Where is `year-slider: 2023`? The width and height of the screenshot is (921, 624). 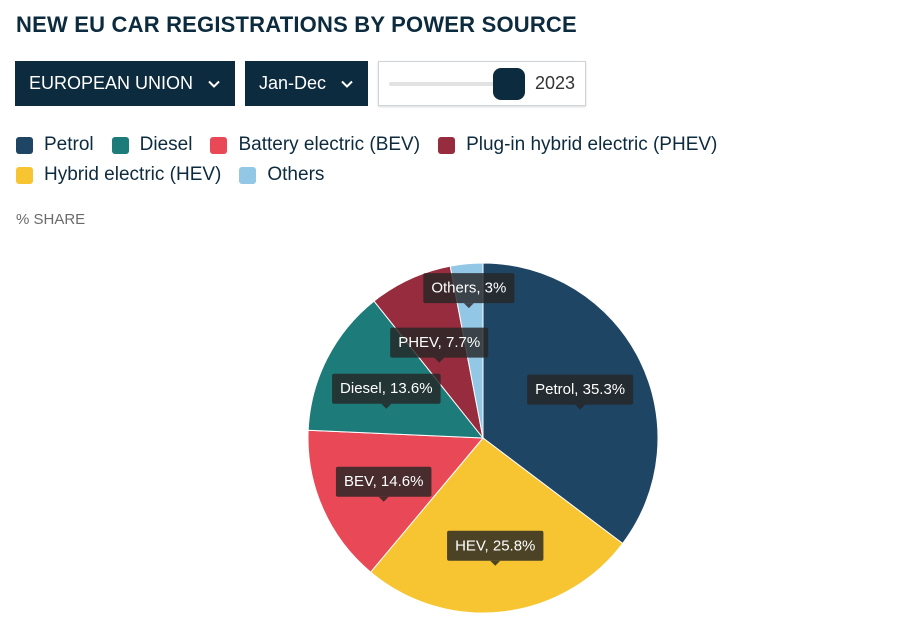
year-slider: 2023 is located at coordinates (482, 83).